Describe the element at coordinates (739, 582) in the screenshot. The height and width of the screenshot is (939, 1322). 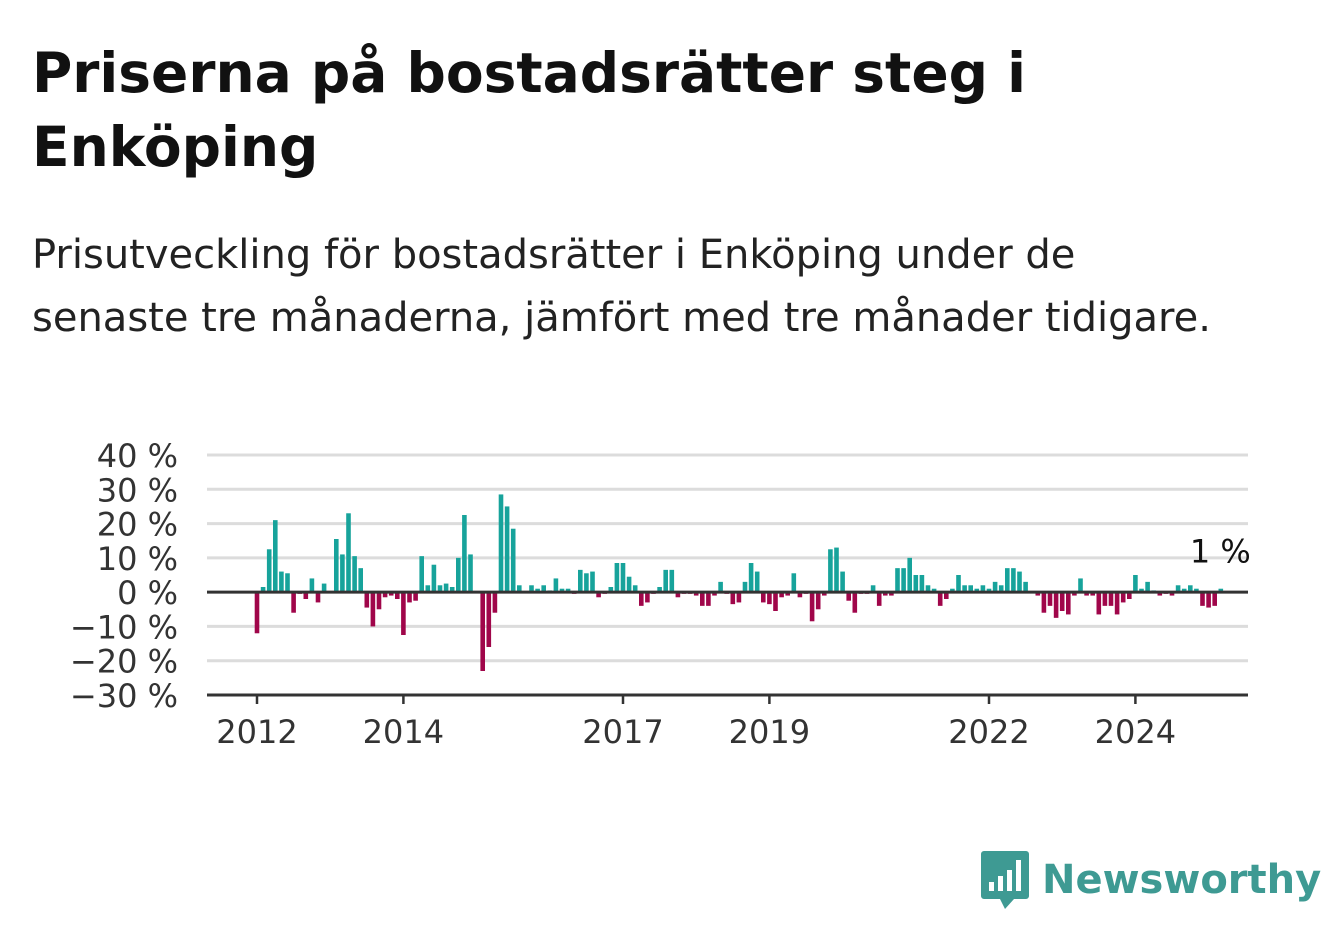
I see `bars` at that location.